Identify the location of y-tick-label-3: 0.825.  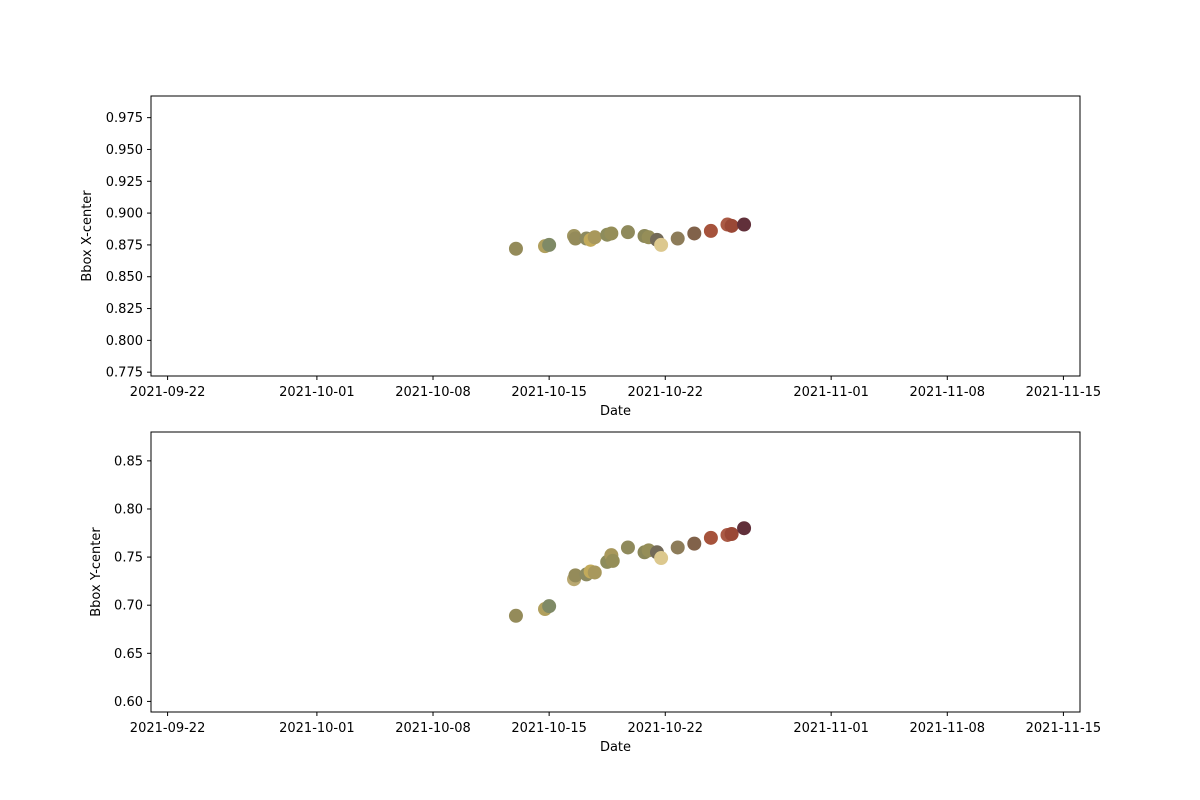
(124, 309).